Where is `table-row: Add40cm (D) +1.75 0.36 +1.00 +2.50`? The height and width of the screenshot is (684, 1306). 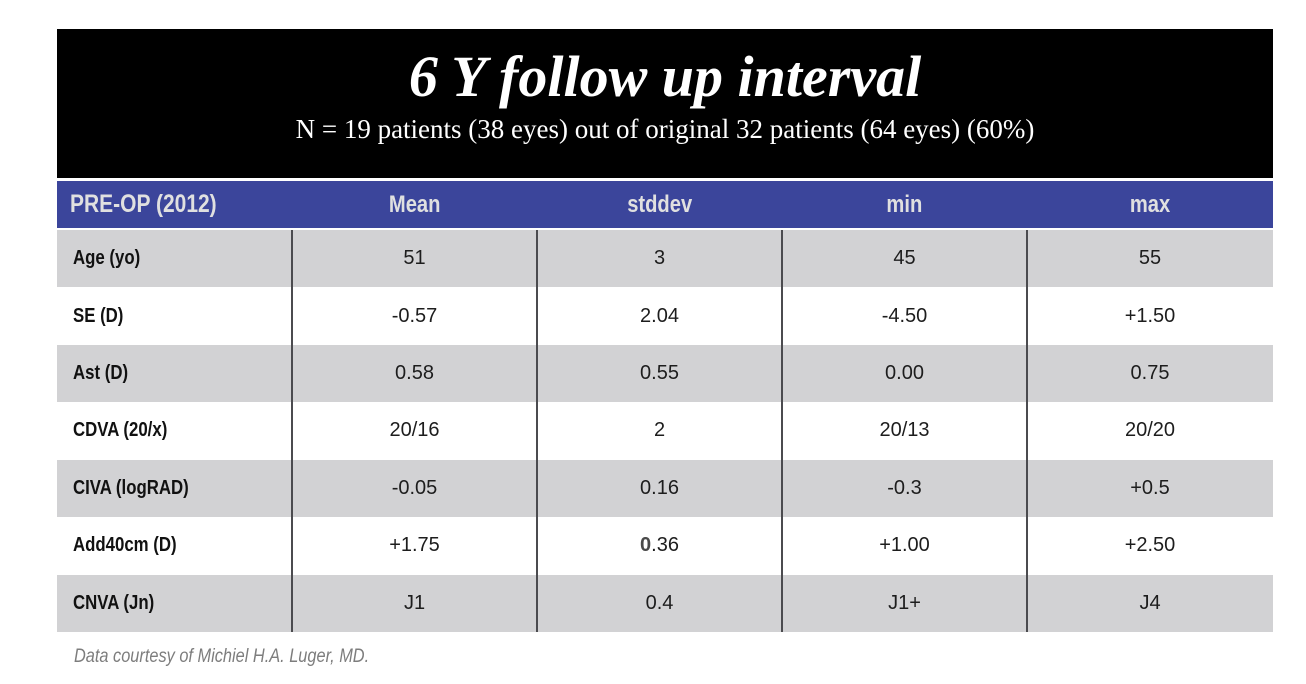
table-row: Add40cm (D) +1.75 0.36 +1.00 +2.50 is located at coordinates (665, 545).